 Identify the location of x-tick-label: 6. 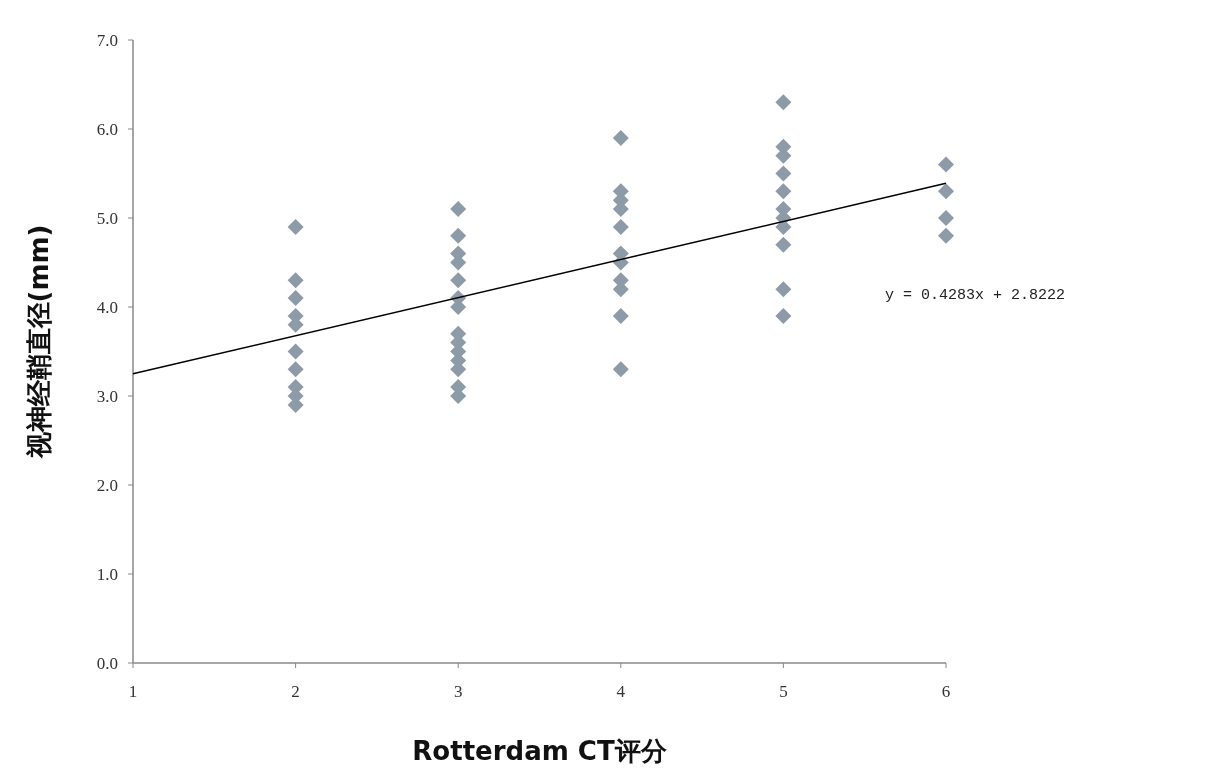
(946, 691).